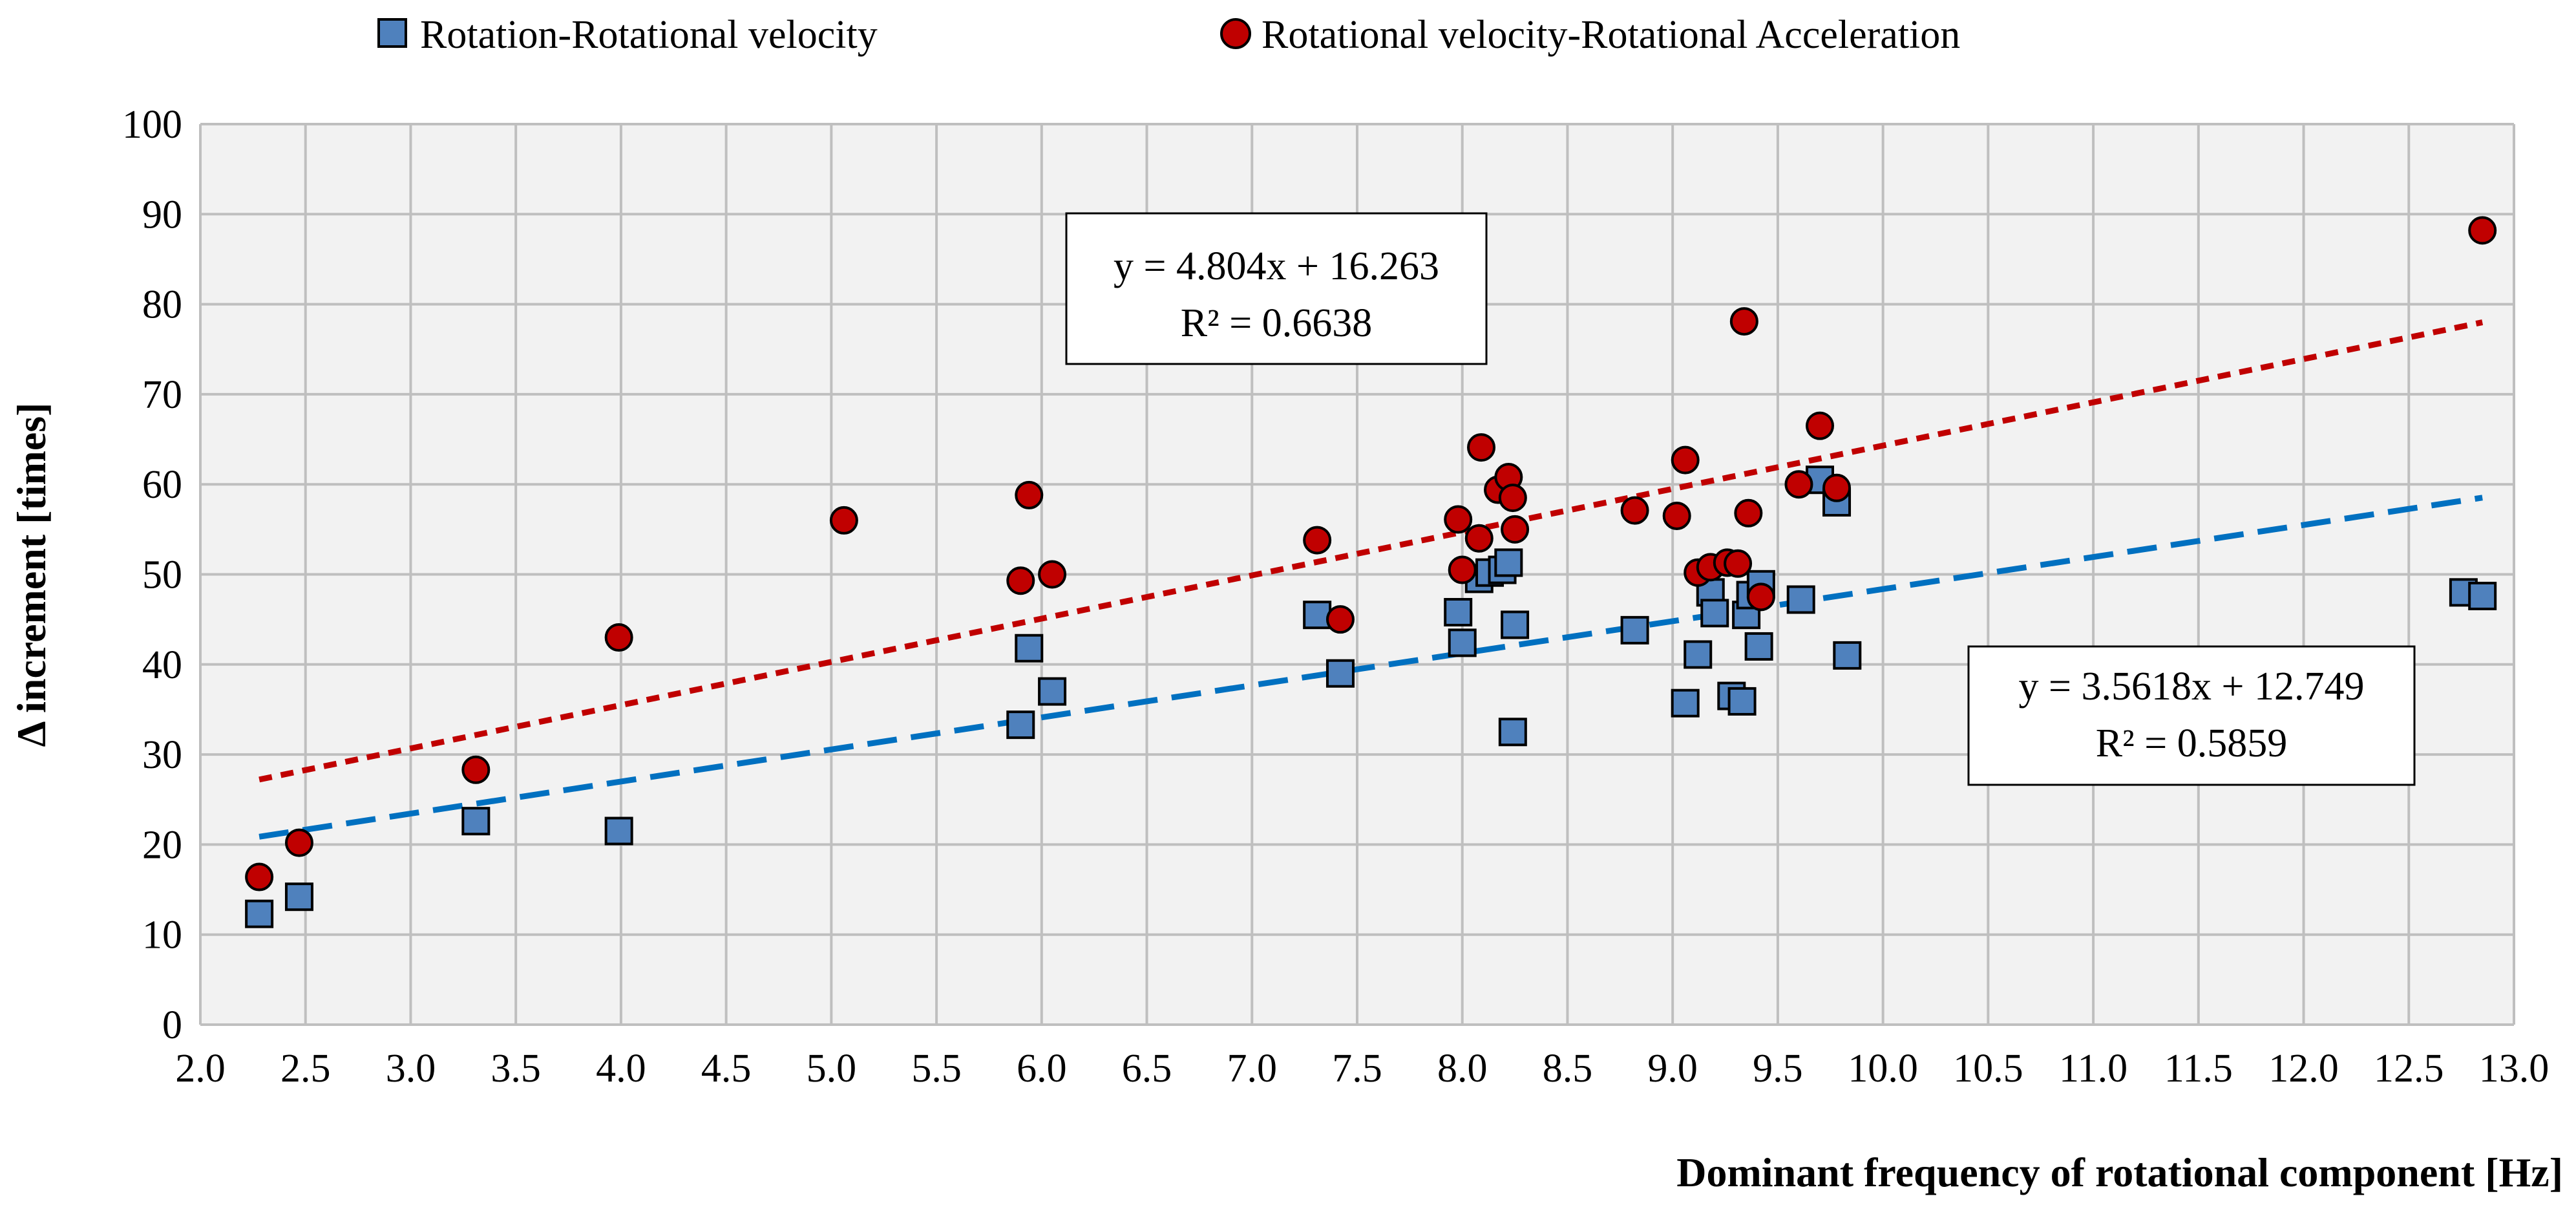 This screenshot has height=1216, width=2576. I want to click on legend-label-series-1: Rotation-Rotational velocity, so click(649, 35).